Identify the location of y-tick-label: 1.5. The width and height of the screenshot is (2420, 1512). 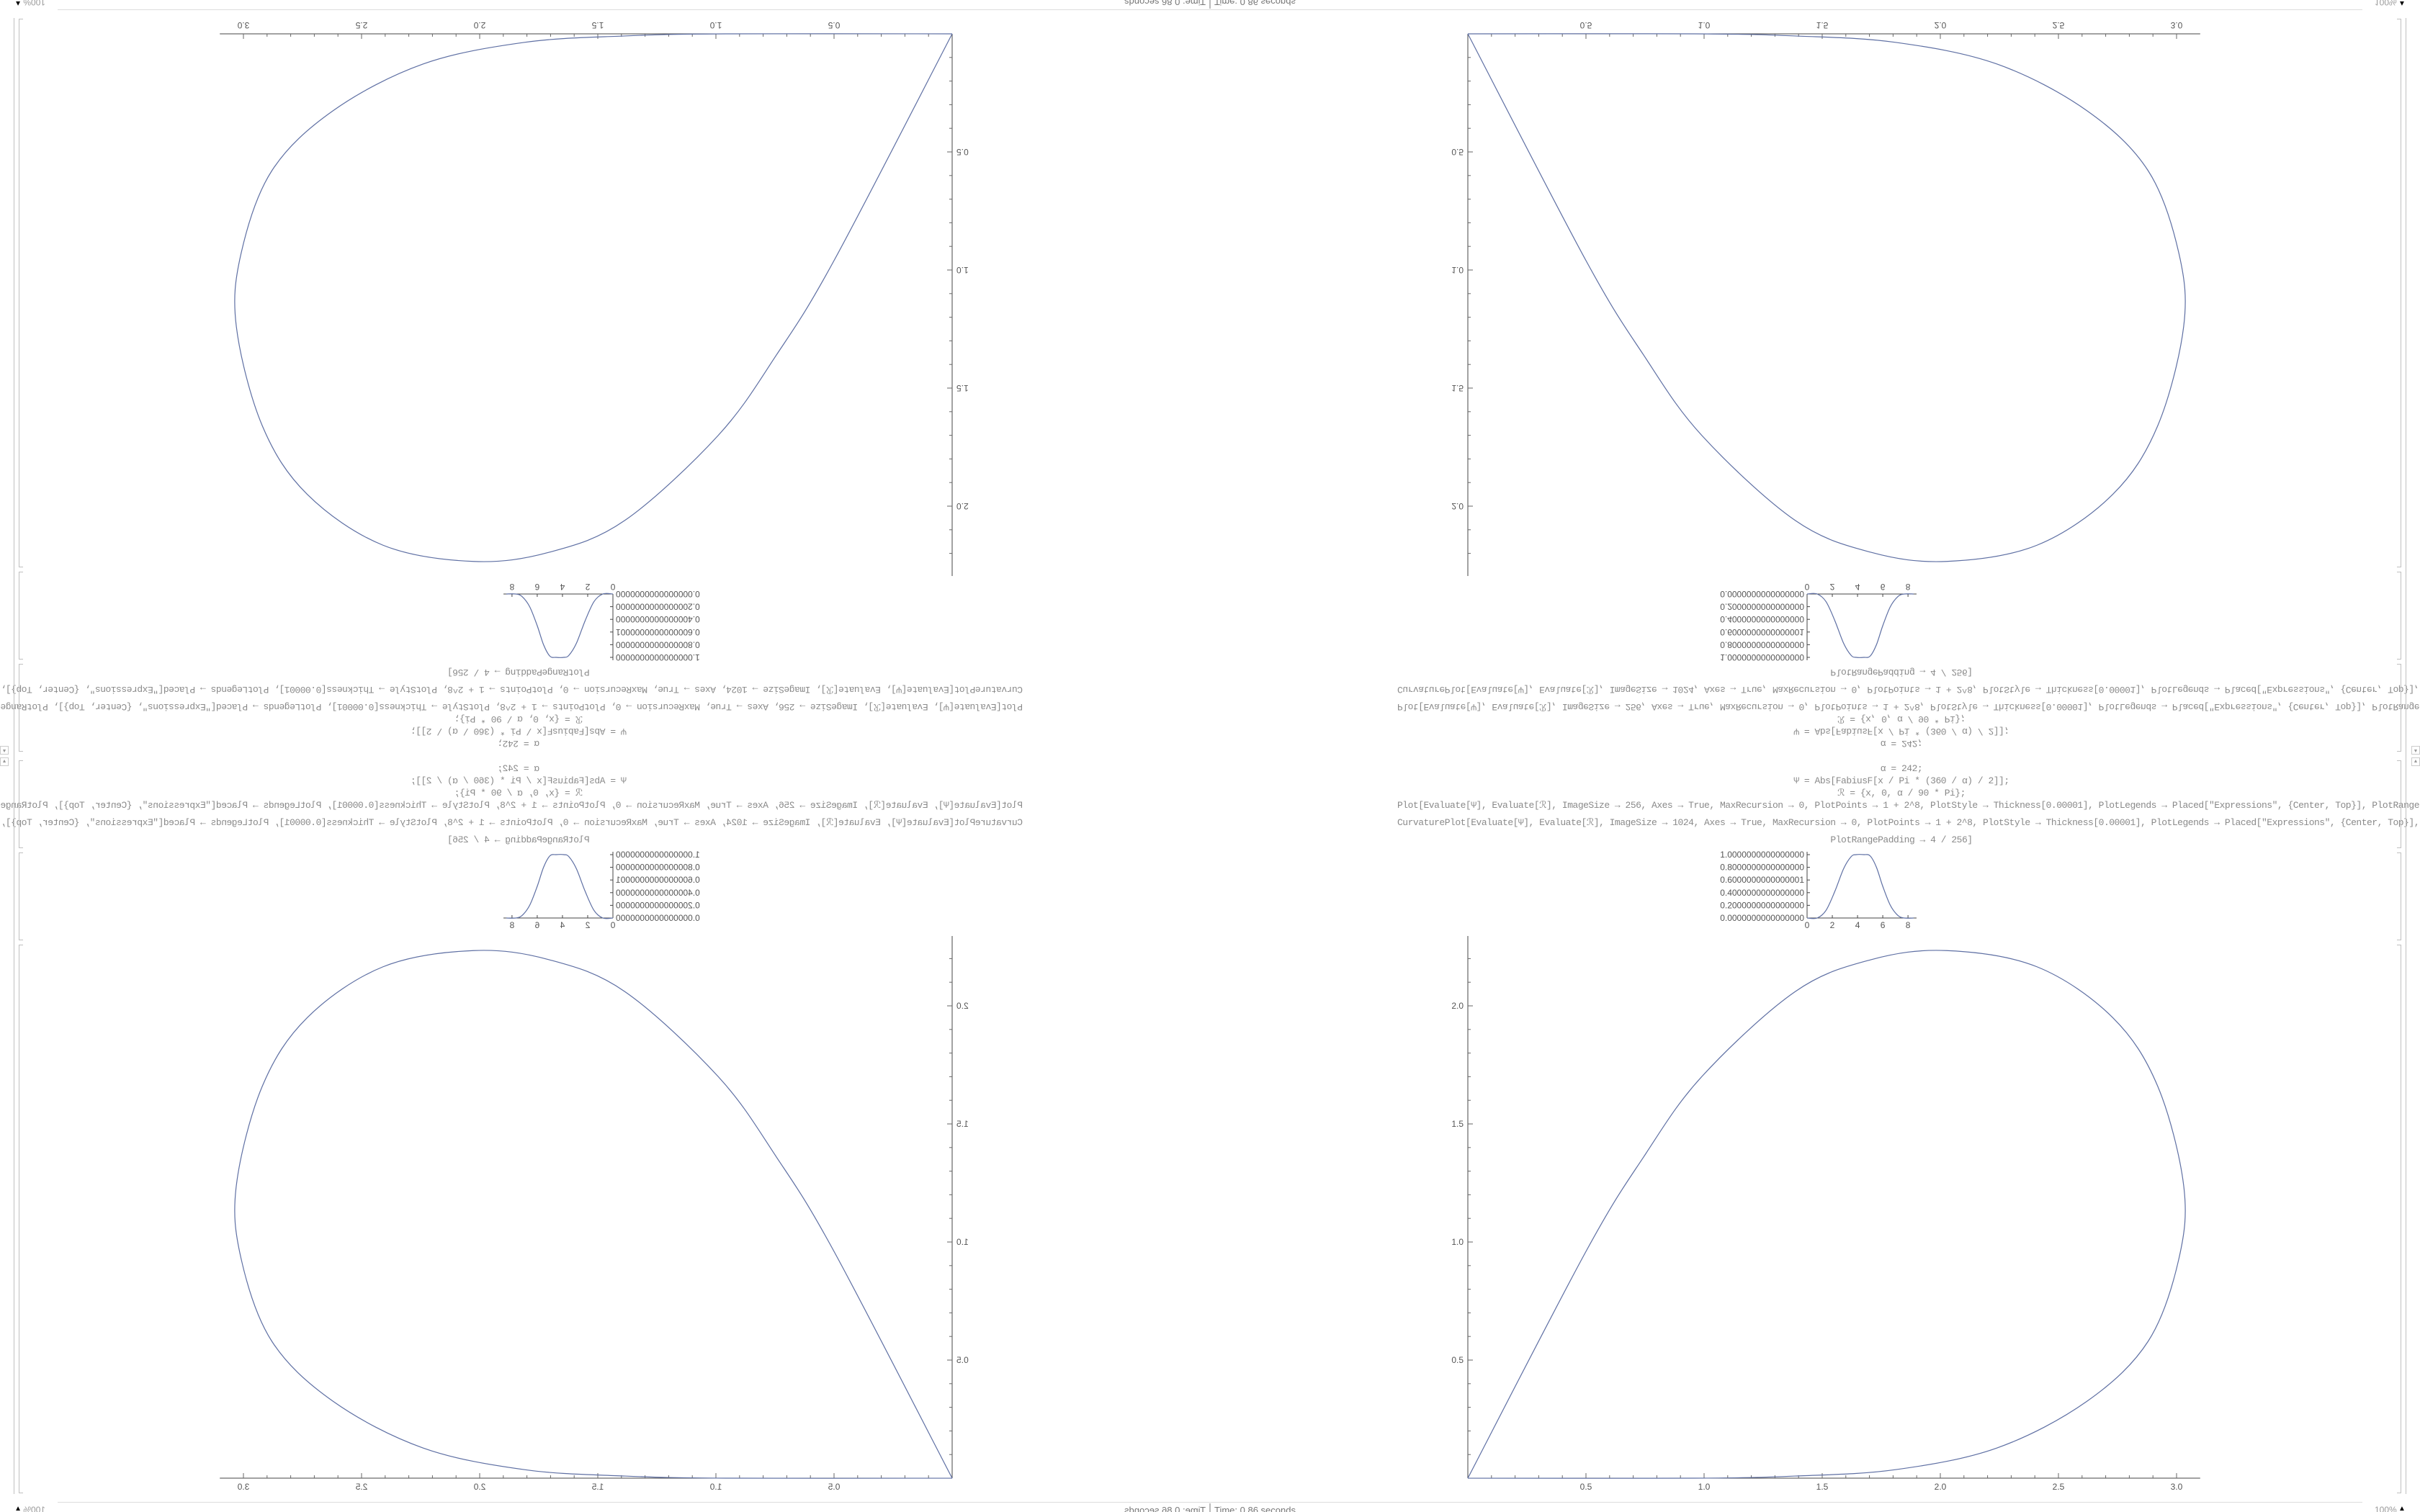
(963, 388).